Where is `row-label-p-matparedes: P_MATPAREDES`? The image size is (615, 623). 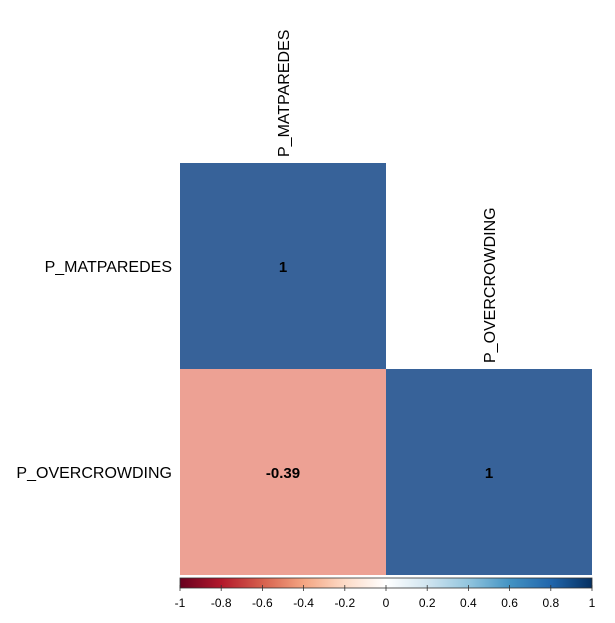 row-label-p-matparedes: P_MATPAREDES is located at coordinates (108, 267).